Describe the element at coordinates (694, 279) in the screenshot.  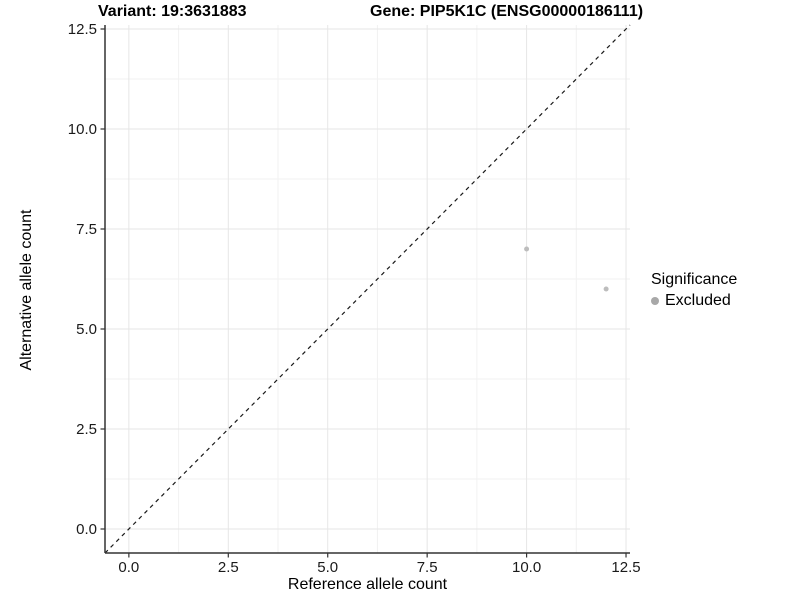
I see `legend-title: Significance` at that location.